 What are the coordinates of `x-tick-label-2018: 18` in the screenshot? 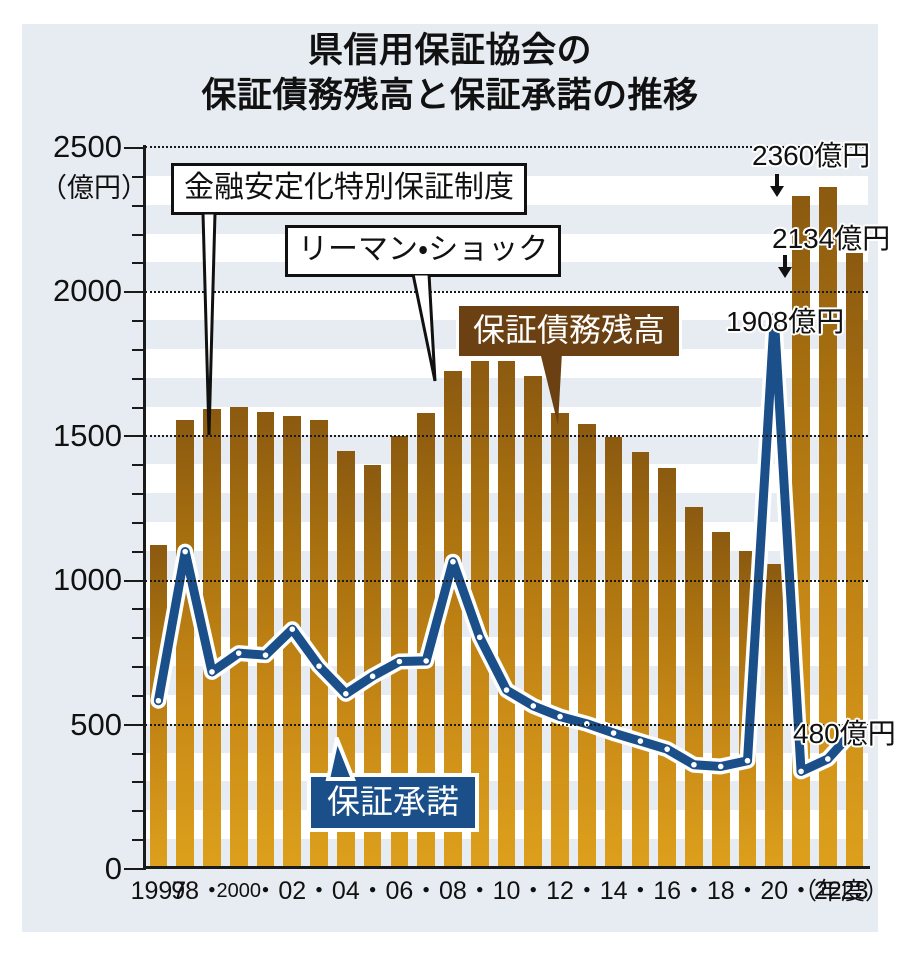 It's located at (720, 891).